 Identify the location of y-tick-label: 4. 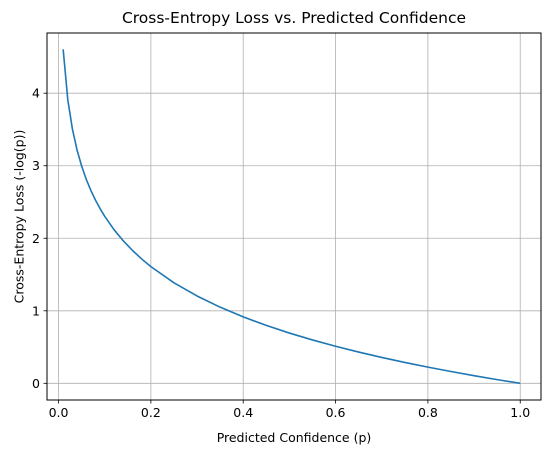
(36, 93).